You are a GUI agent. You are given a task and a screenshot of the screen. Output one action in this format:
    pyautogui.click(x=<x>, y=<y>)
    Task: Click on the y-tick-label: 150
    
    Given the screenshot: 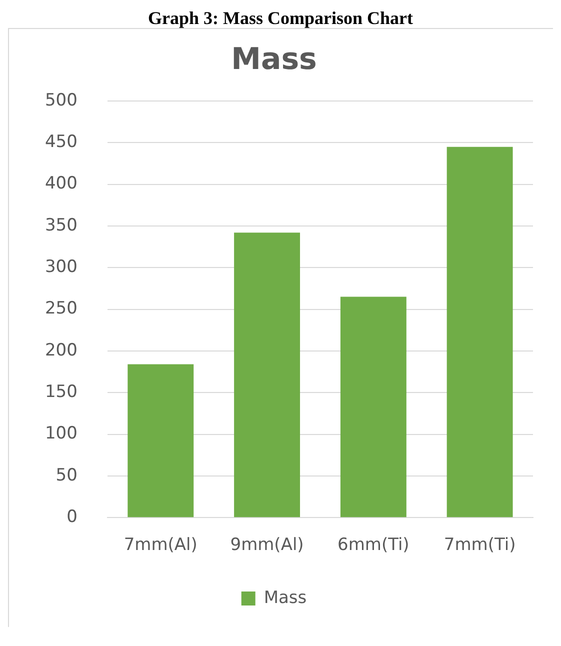 What is the action you would take?
    pyautogui.click(x=61, y=392)
    